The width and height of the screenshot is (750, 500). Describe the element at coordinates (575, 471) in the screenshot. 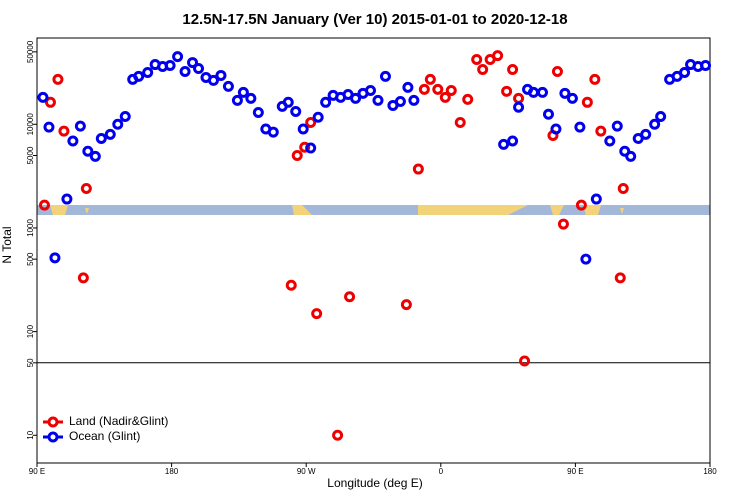

I see `x-tick-label: 90 E` at that location.